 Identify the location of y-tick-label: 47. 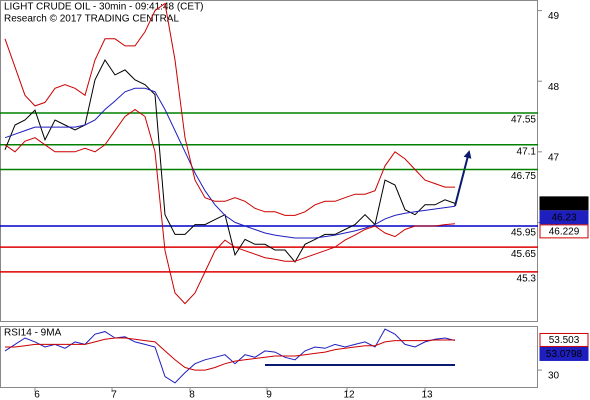
(554, 157).